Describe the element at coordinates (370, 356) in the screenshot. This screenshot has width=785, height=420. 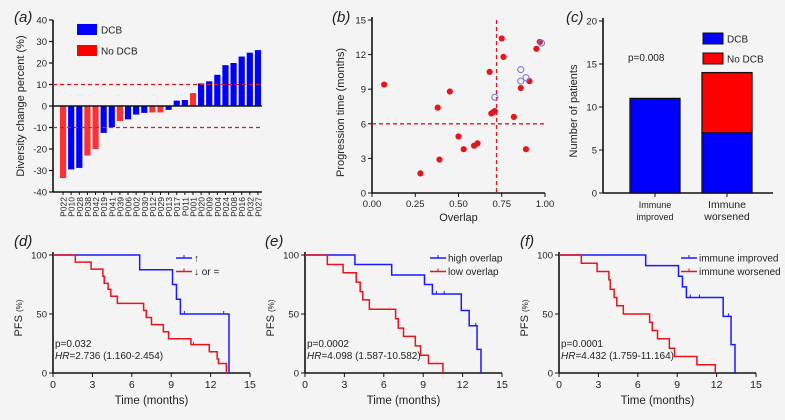
I see `hr-value: =4.098 (1.587-10.582)` at that location.